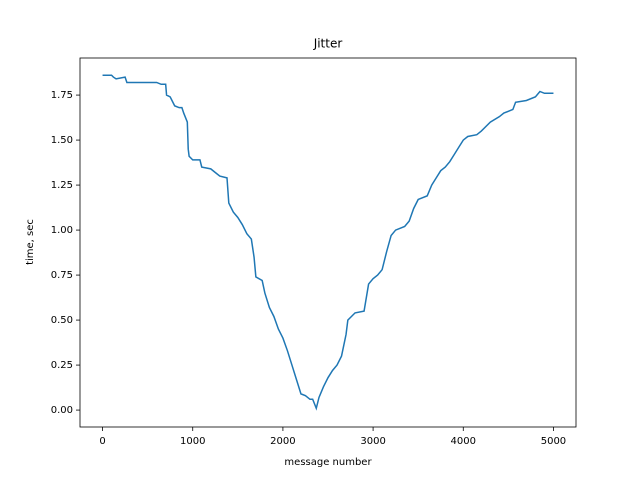 The image size is (640, 480). What do you see at coordinates (463, 441) in the screenshot?
I see `x-tick-label: 4000` at bounding box center [463, 441].